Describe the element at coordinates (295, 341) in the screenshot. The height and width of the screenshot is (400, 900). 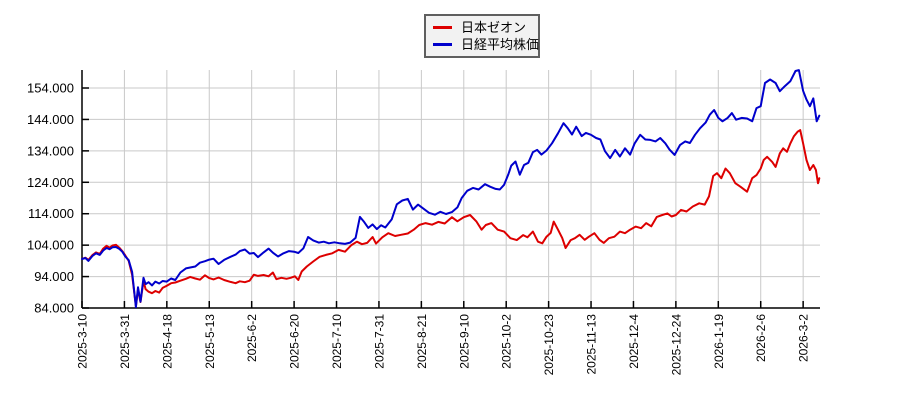
I see `x-tick-label: 2025-6-20` at that location.